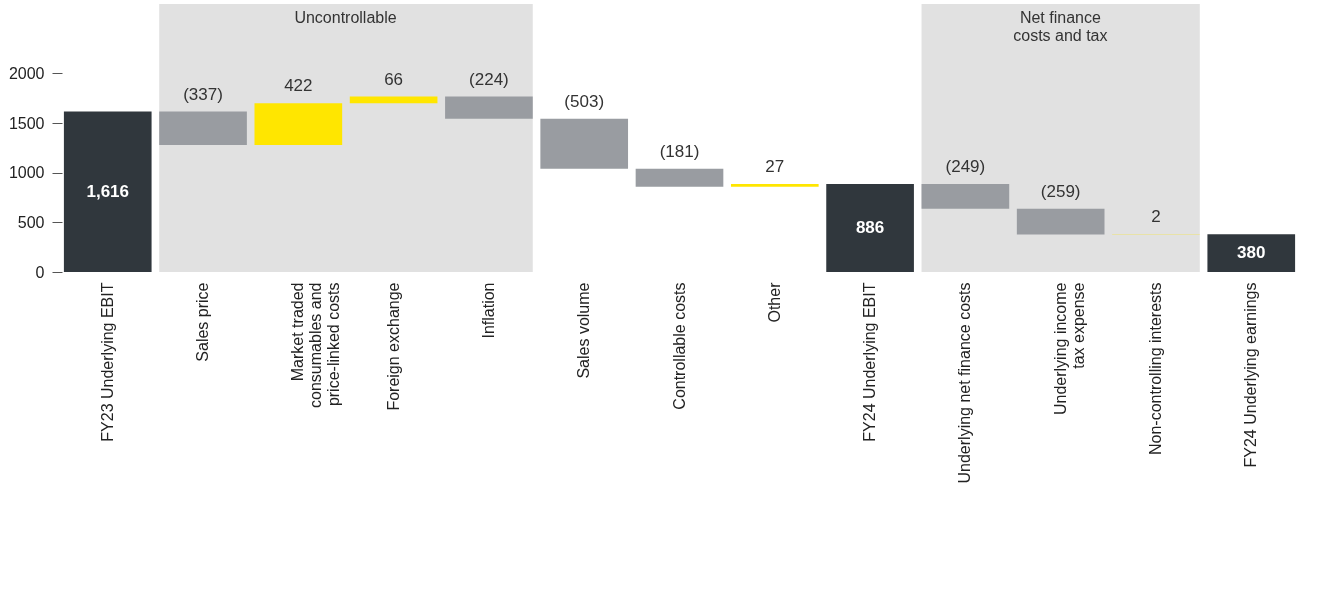 Image resolution: width=1341 pixels, height=597 pixels. I want to click on x-tick-label: Sales price, so click(203, 322).